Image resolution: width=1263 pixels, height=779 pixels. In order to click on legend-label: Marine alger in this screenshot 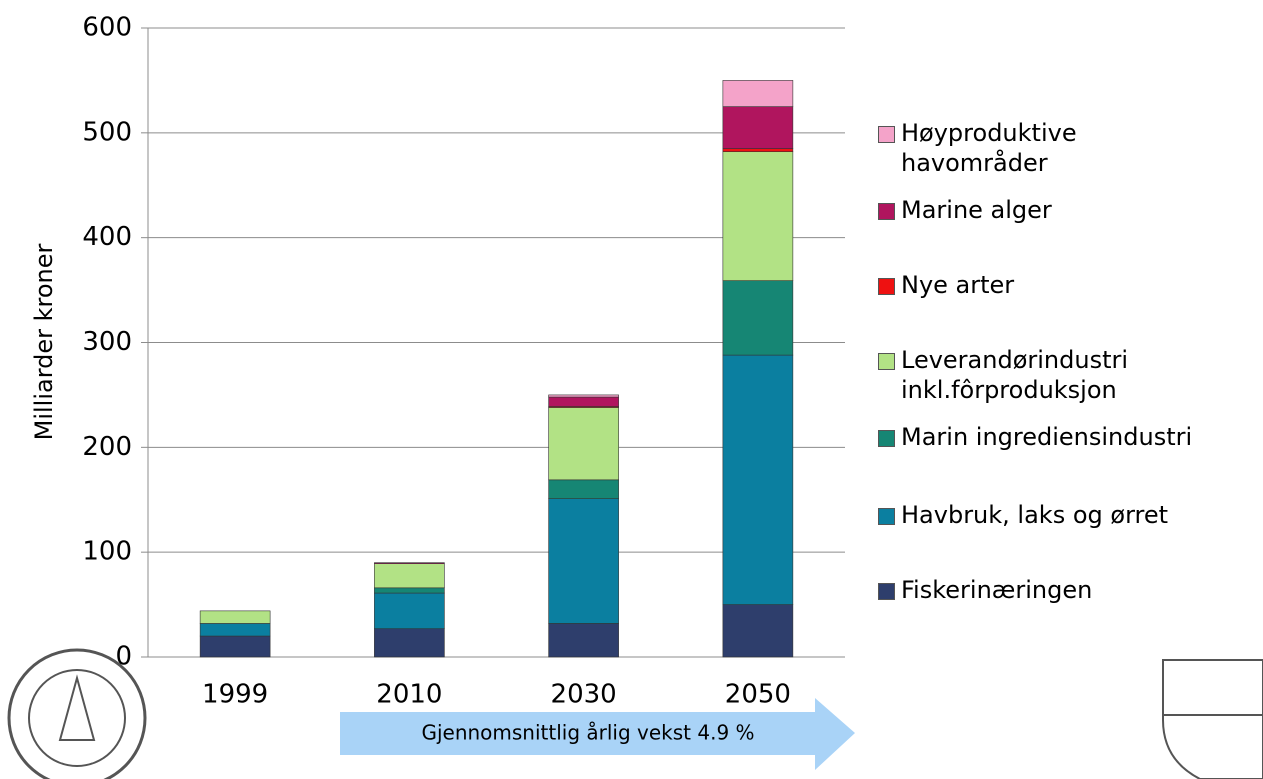, I will do `click(976, 210)`.